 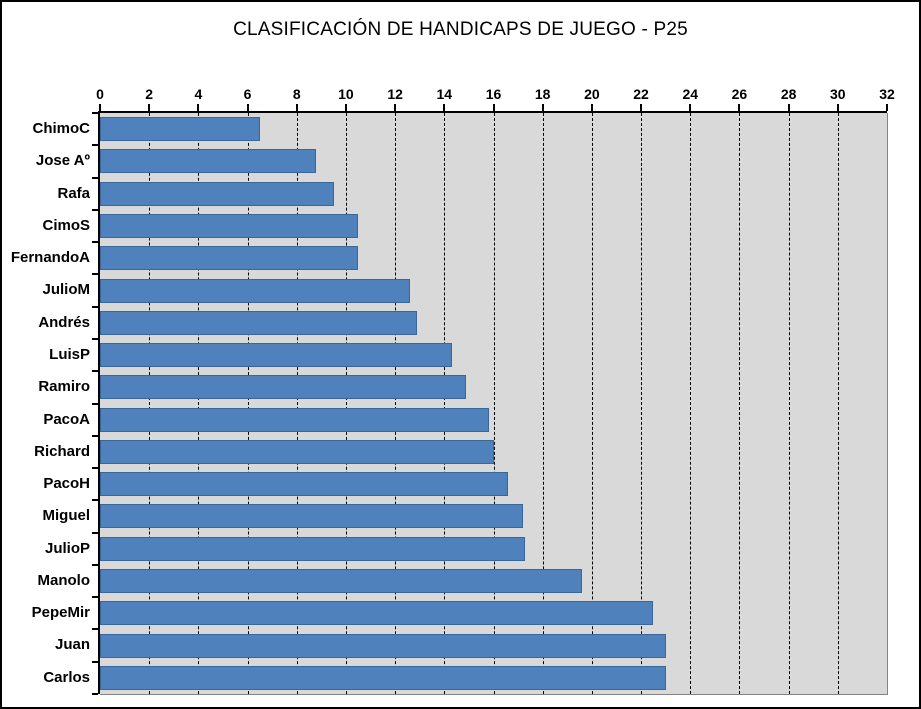 I want to click on y-axis-label: PacoH, so click(x=66, y=484).